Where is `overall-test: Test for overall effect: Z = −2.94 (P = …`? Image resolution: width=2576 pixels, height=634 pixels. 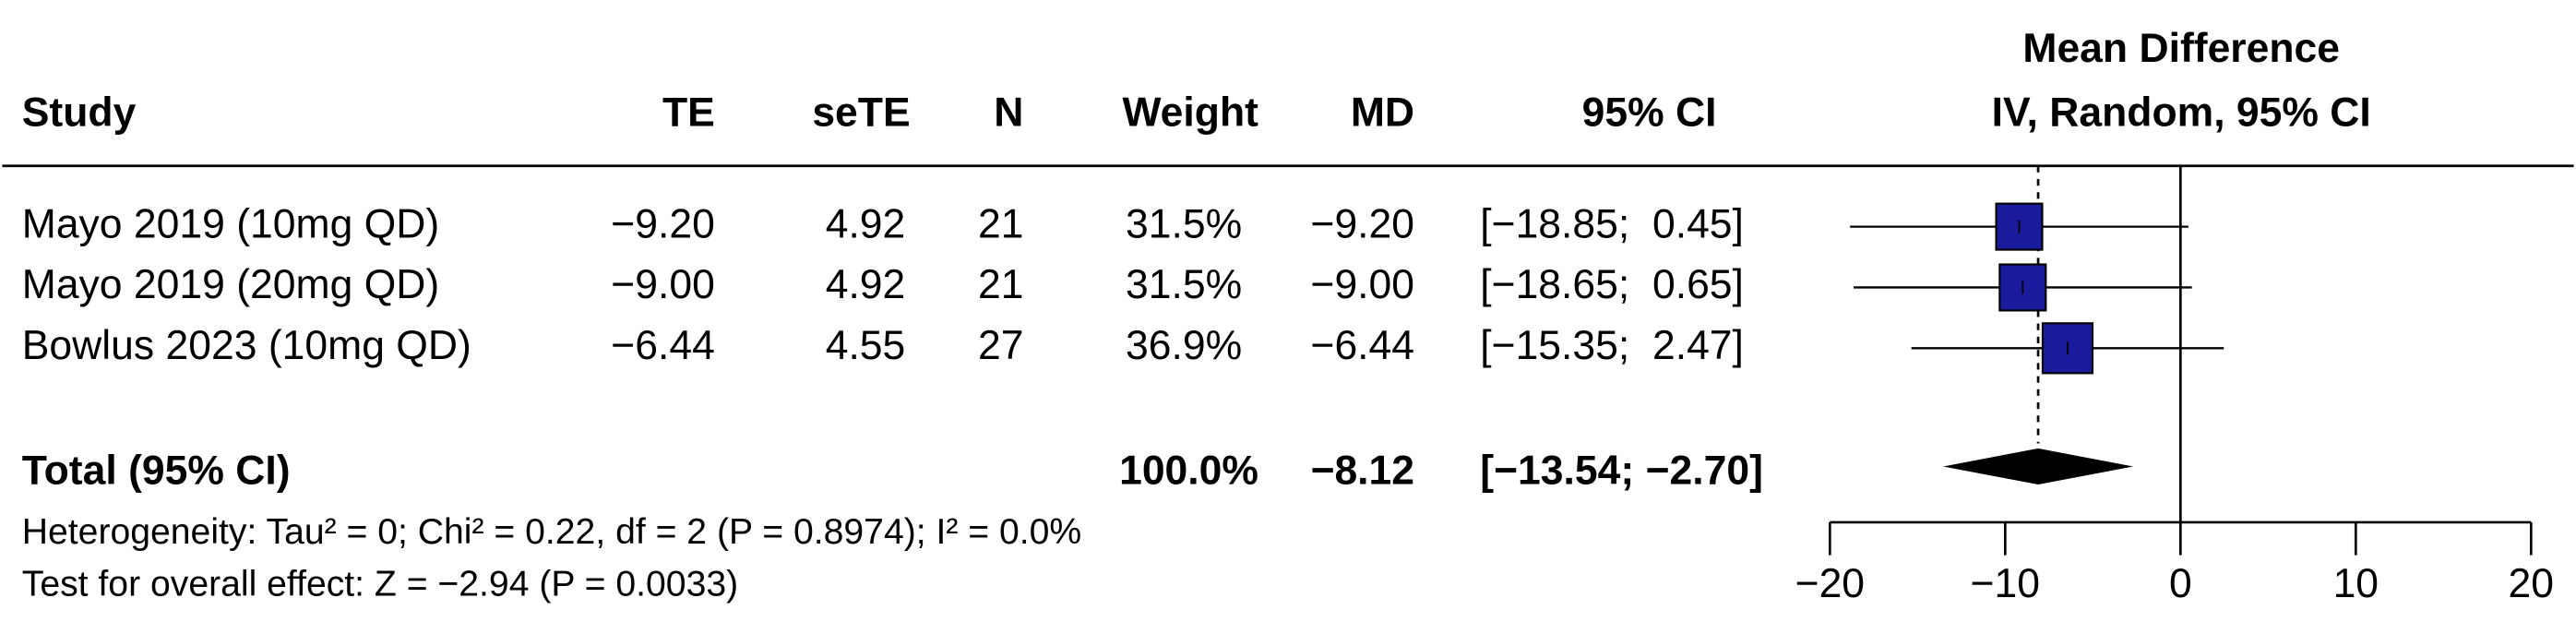
overall-test: Test for overall effect: Z = −2.94 (P = … is located at coordinates (380, 584).